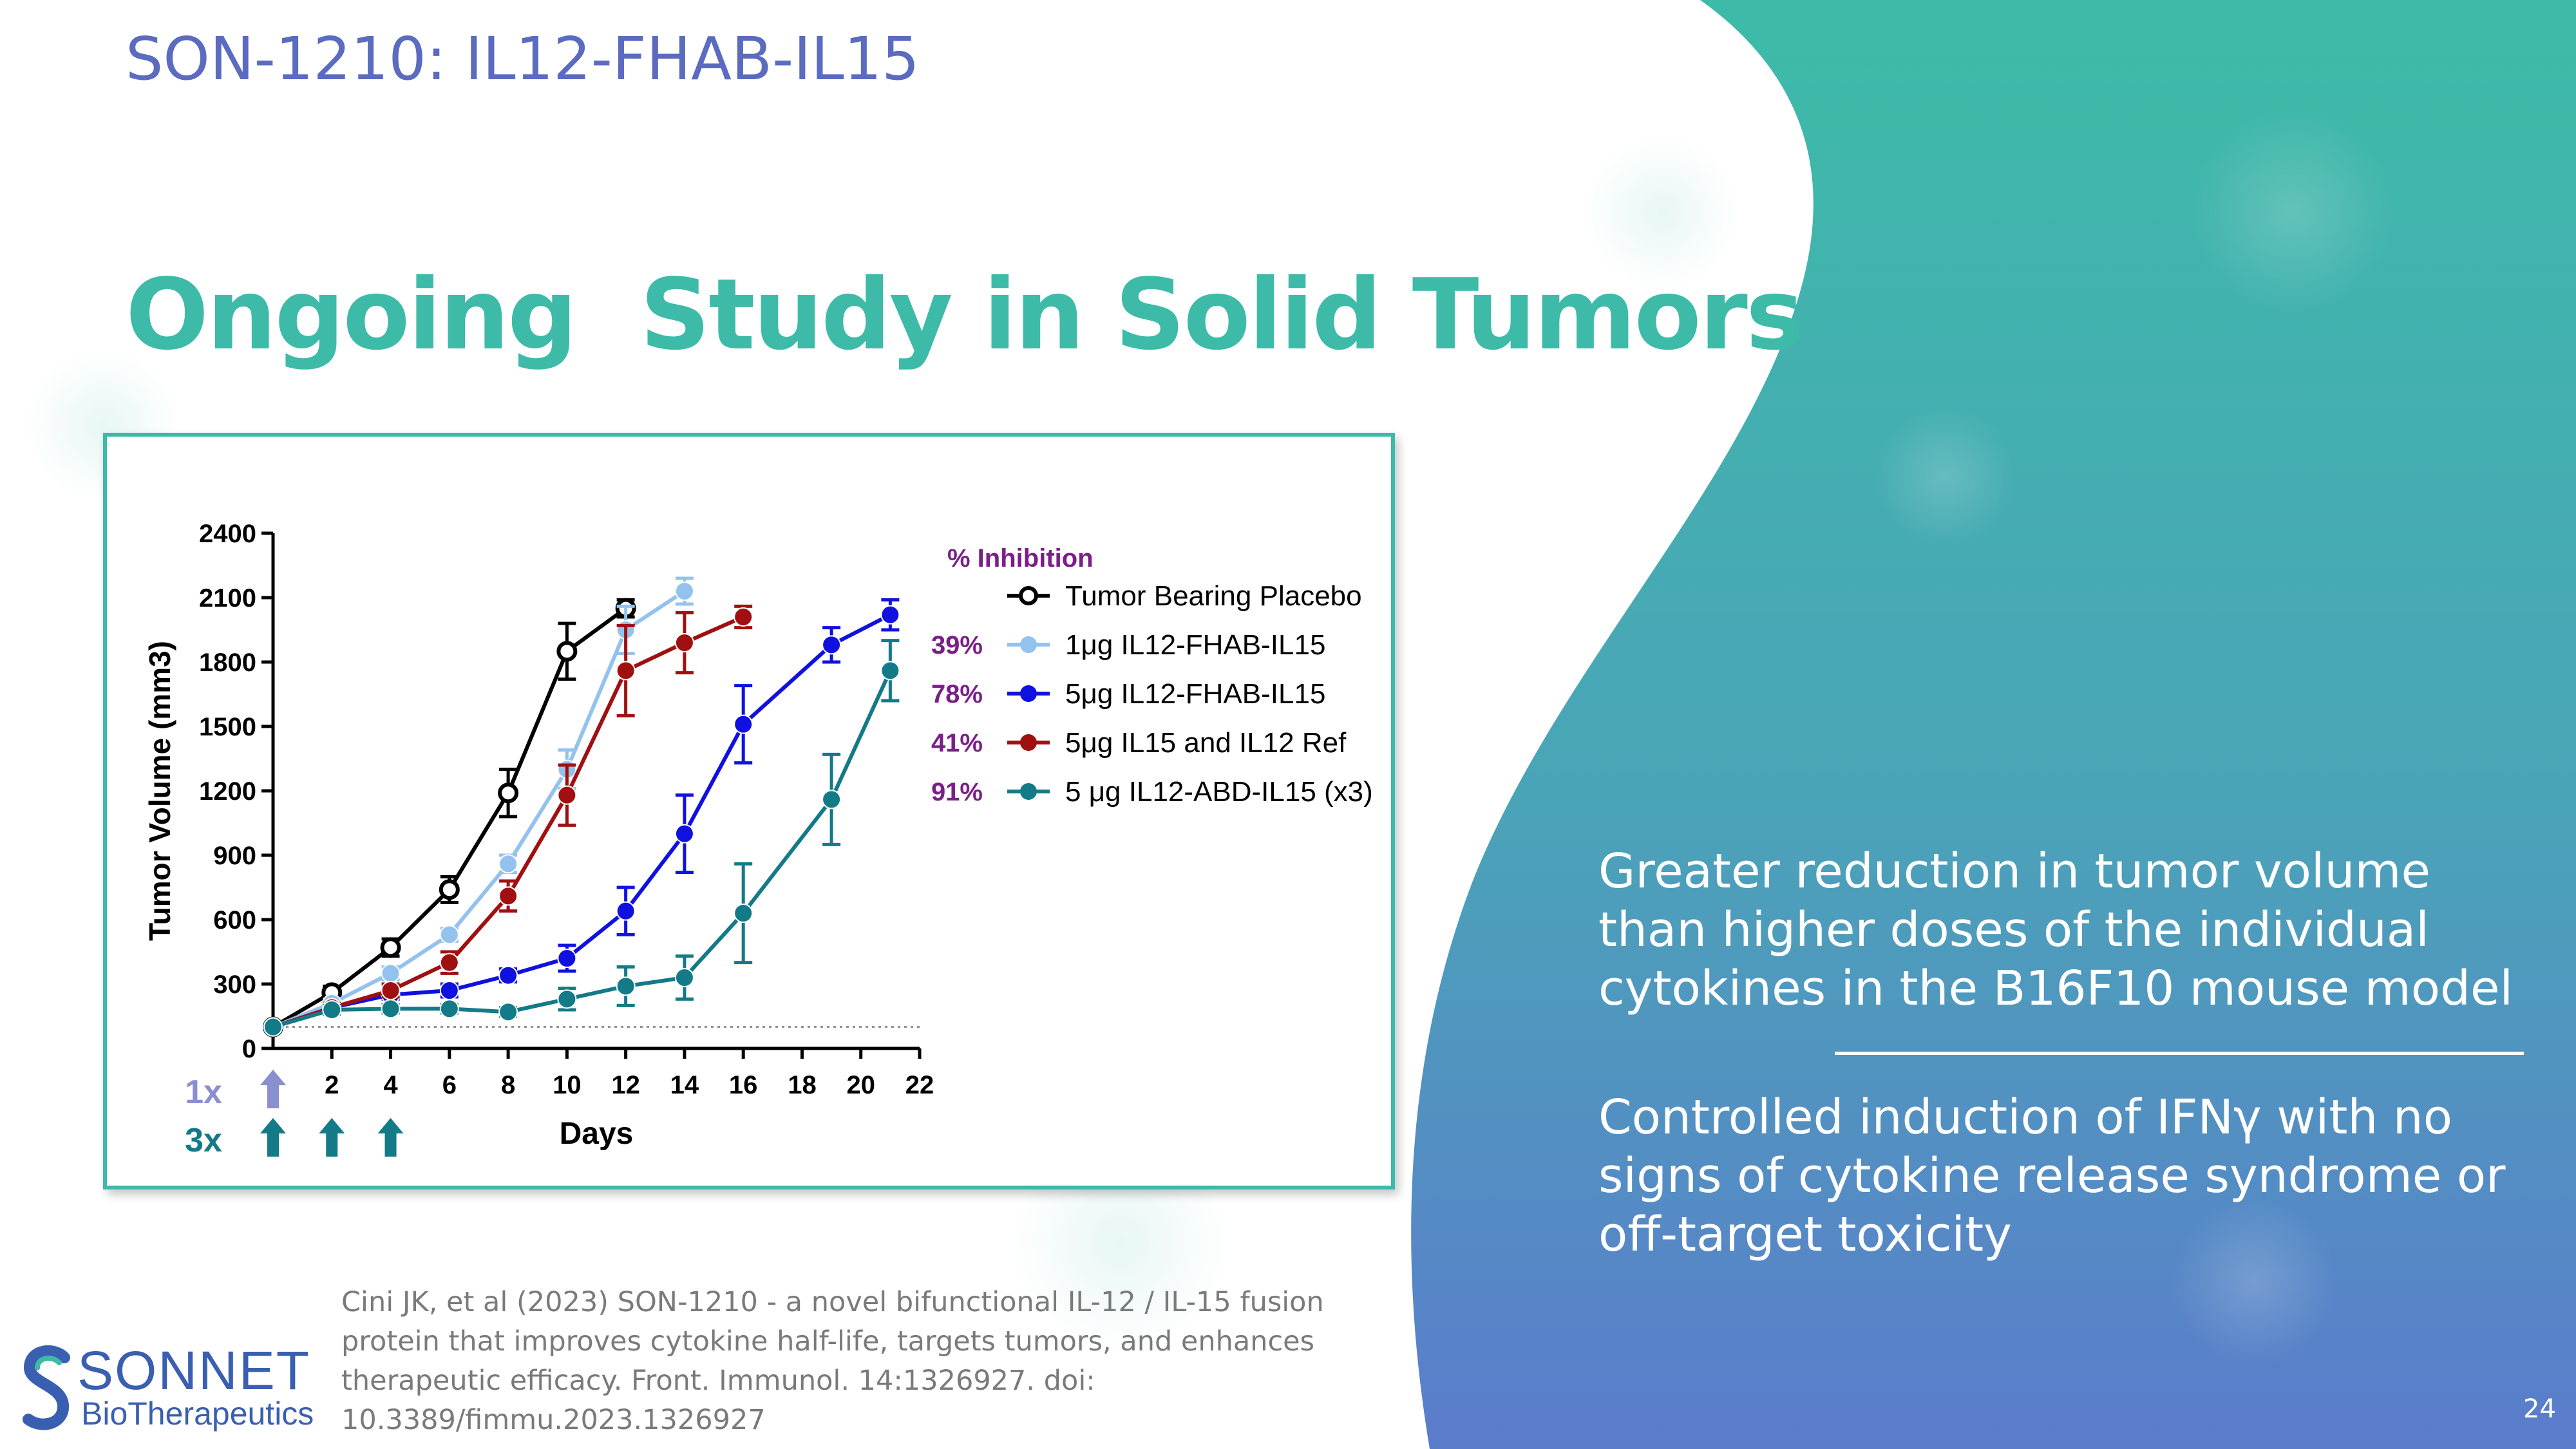  What do you see at coordinates (1195, 645) in the screenshot?
I see `legend-entry-label: 1μg IL12-FHAB-IL15` at bounding box center [1195, 645].